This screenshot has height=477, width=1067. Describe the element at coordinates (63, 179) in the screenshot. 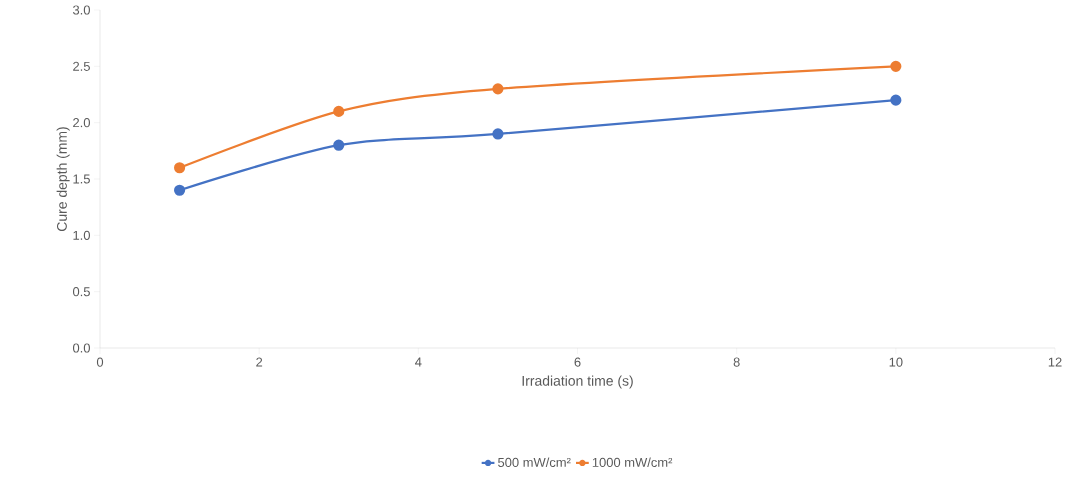

I see `y-axis-title: Cure depth (mm)` at that location.